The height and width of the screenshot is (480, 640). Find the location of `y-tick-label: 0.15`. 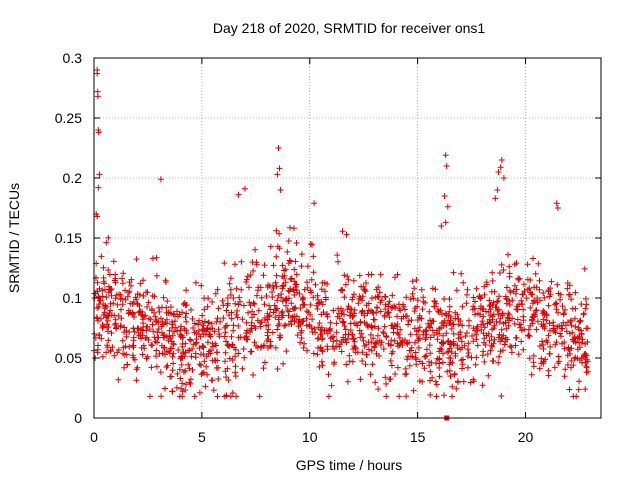

y-tick-label: 0.15 is located at coordinates (68, 238).